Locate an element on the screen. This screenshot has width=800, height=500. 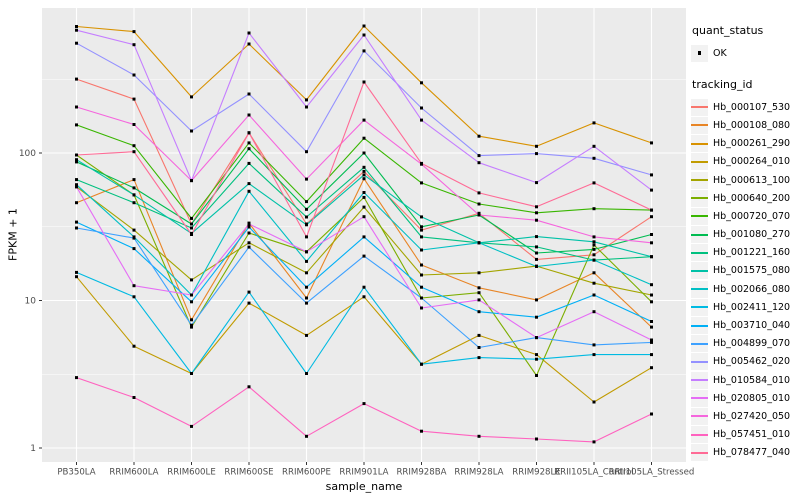
y-axis-title: FPKM + 1 is located at coordinates (13, 234).